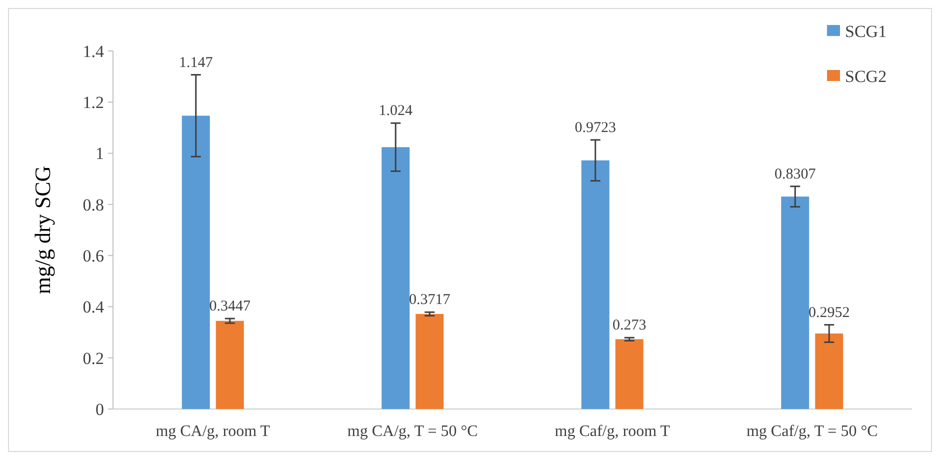 The height and width of the screenshot is (460, 940). What do you see at coordinates (812, 431) in the screenshot?
I see `x-tick-label: mg Caf/g, T = 50 °C` at bounding box center [812, 431].